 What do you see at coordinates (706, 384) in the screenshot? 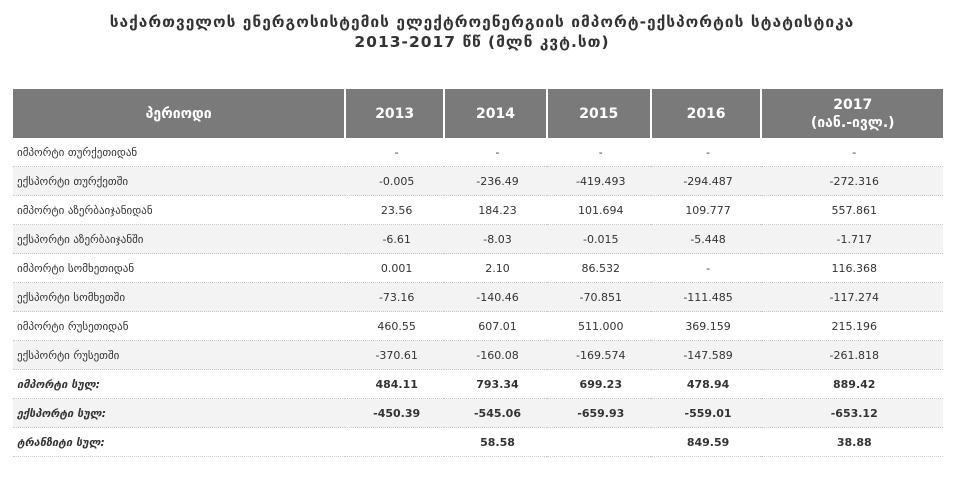
I see `cell-value: 478.94` at bounding box center [706, 384].